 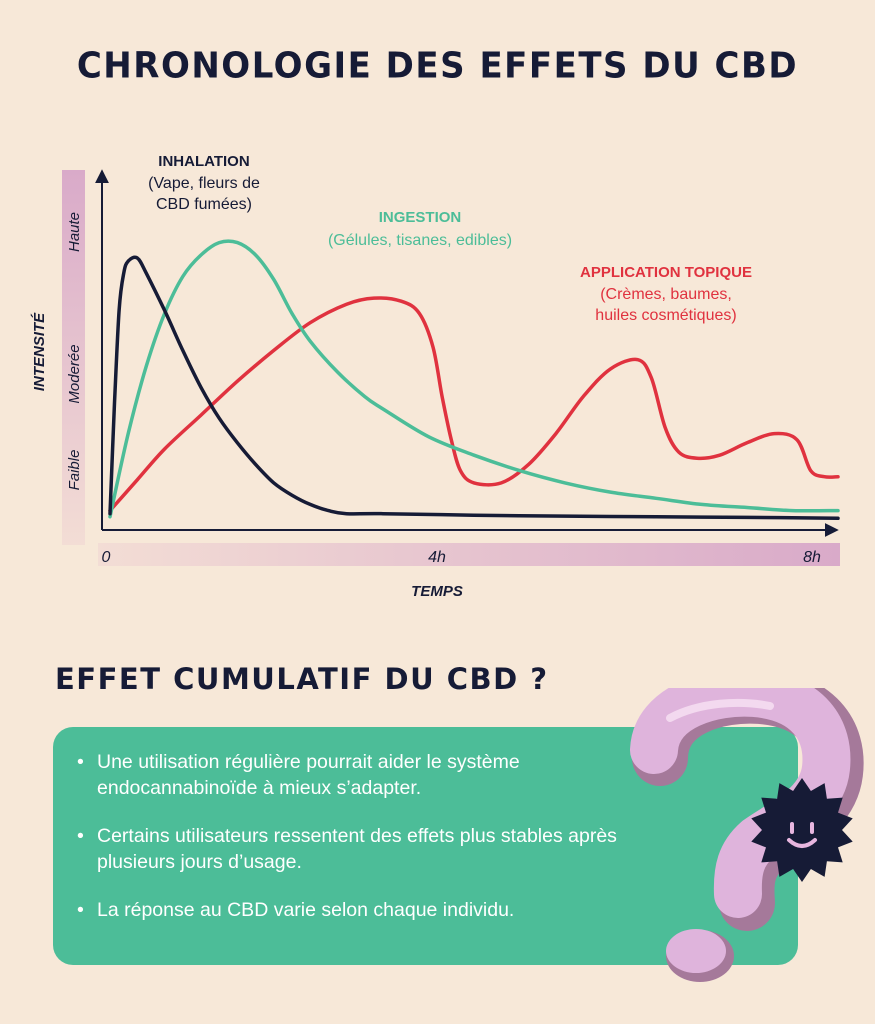 I want to click on x-tick-labels: 0 4h 8h, so click(x=461, y=557).